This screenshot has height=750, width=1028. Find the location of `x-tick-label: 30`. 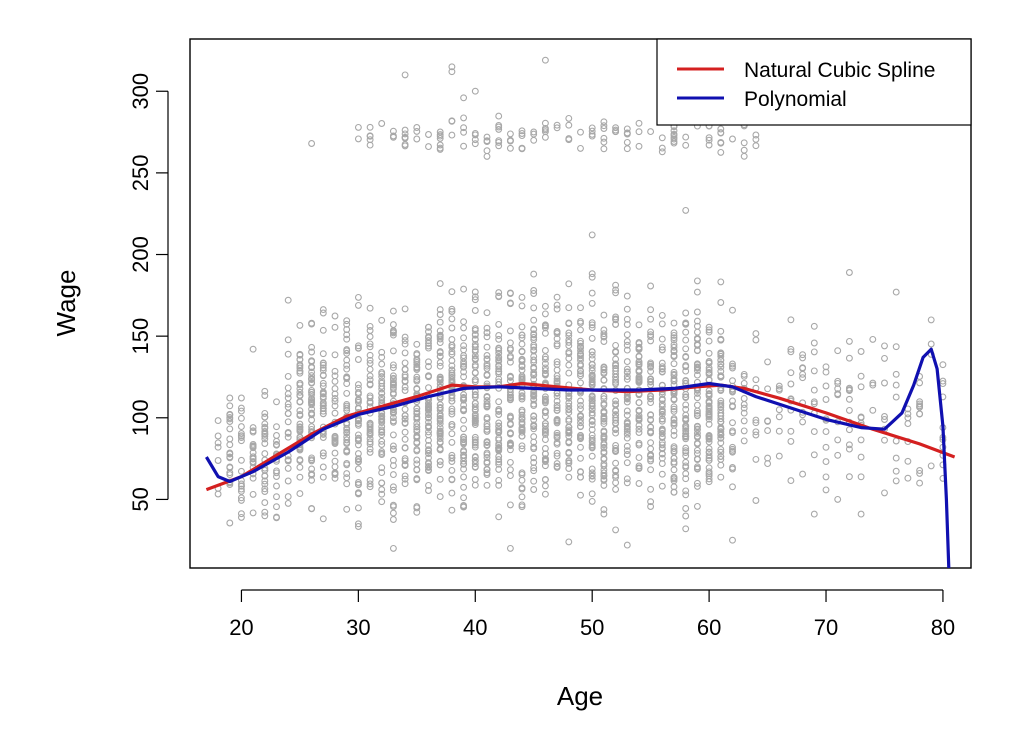

x-tick-label: 30 is located at coordinates (358, 627).